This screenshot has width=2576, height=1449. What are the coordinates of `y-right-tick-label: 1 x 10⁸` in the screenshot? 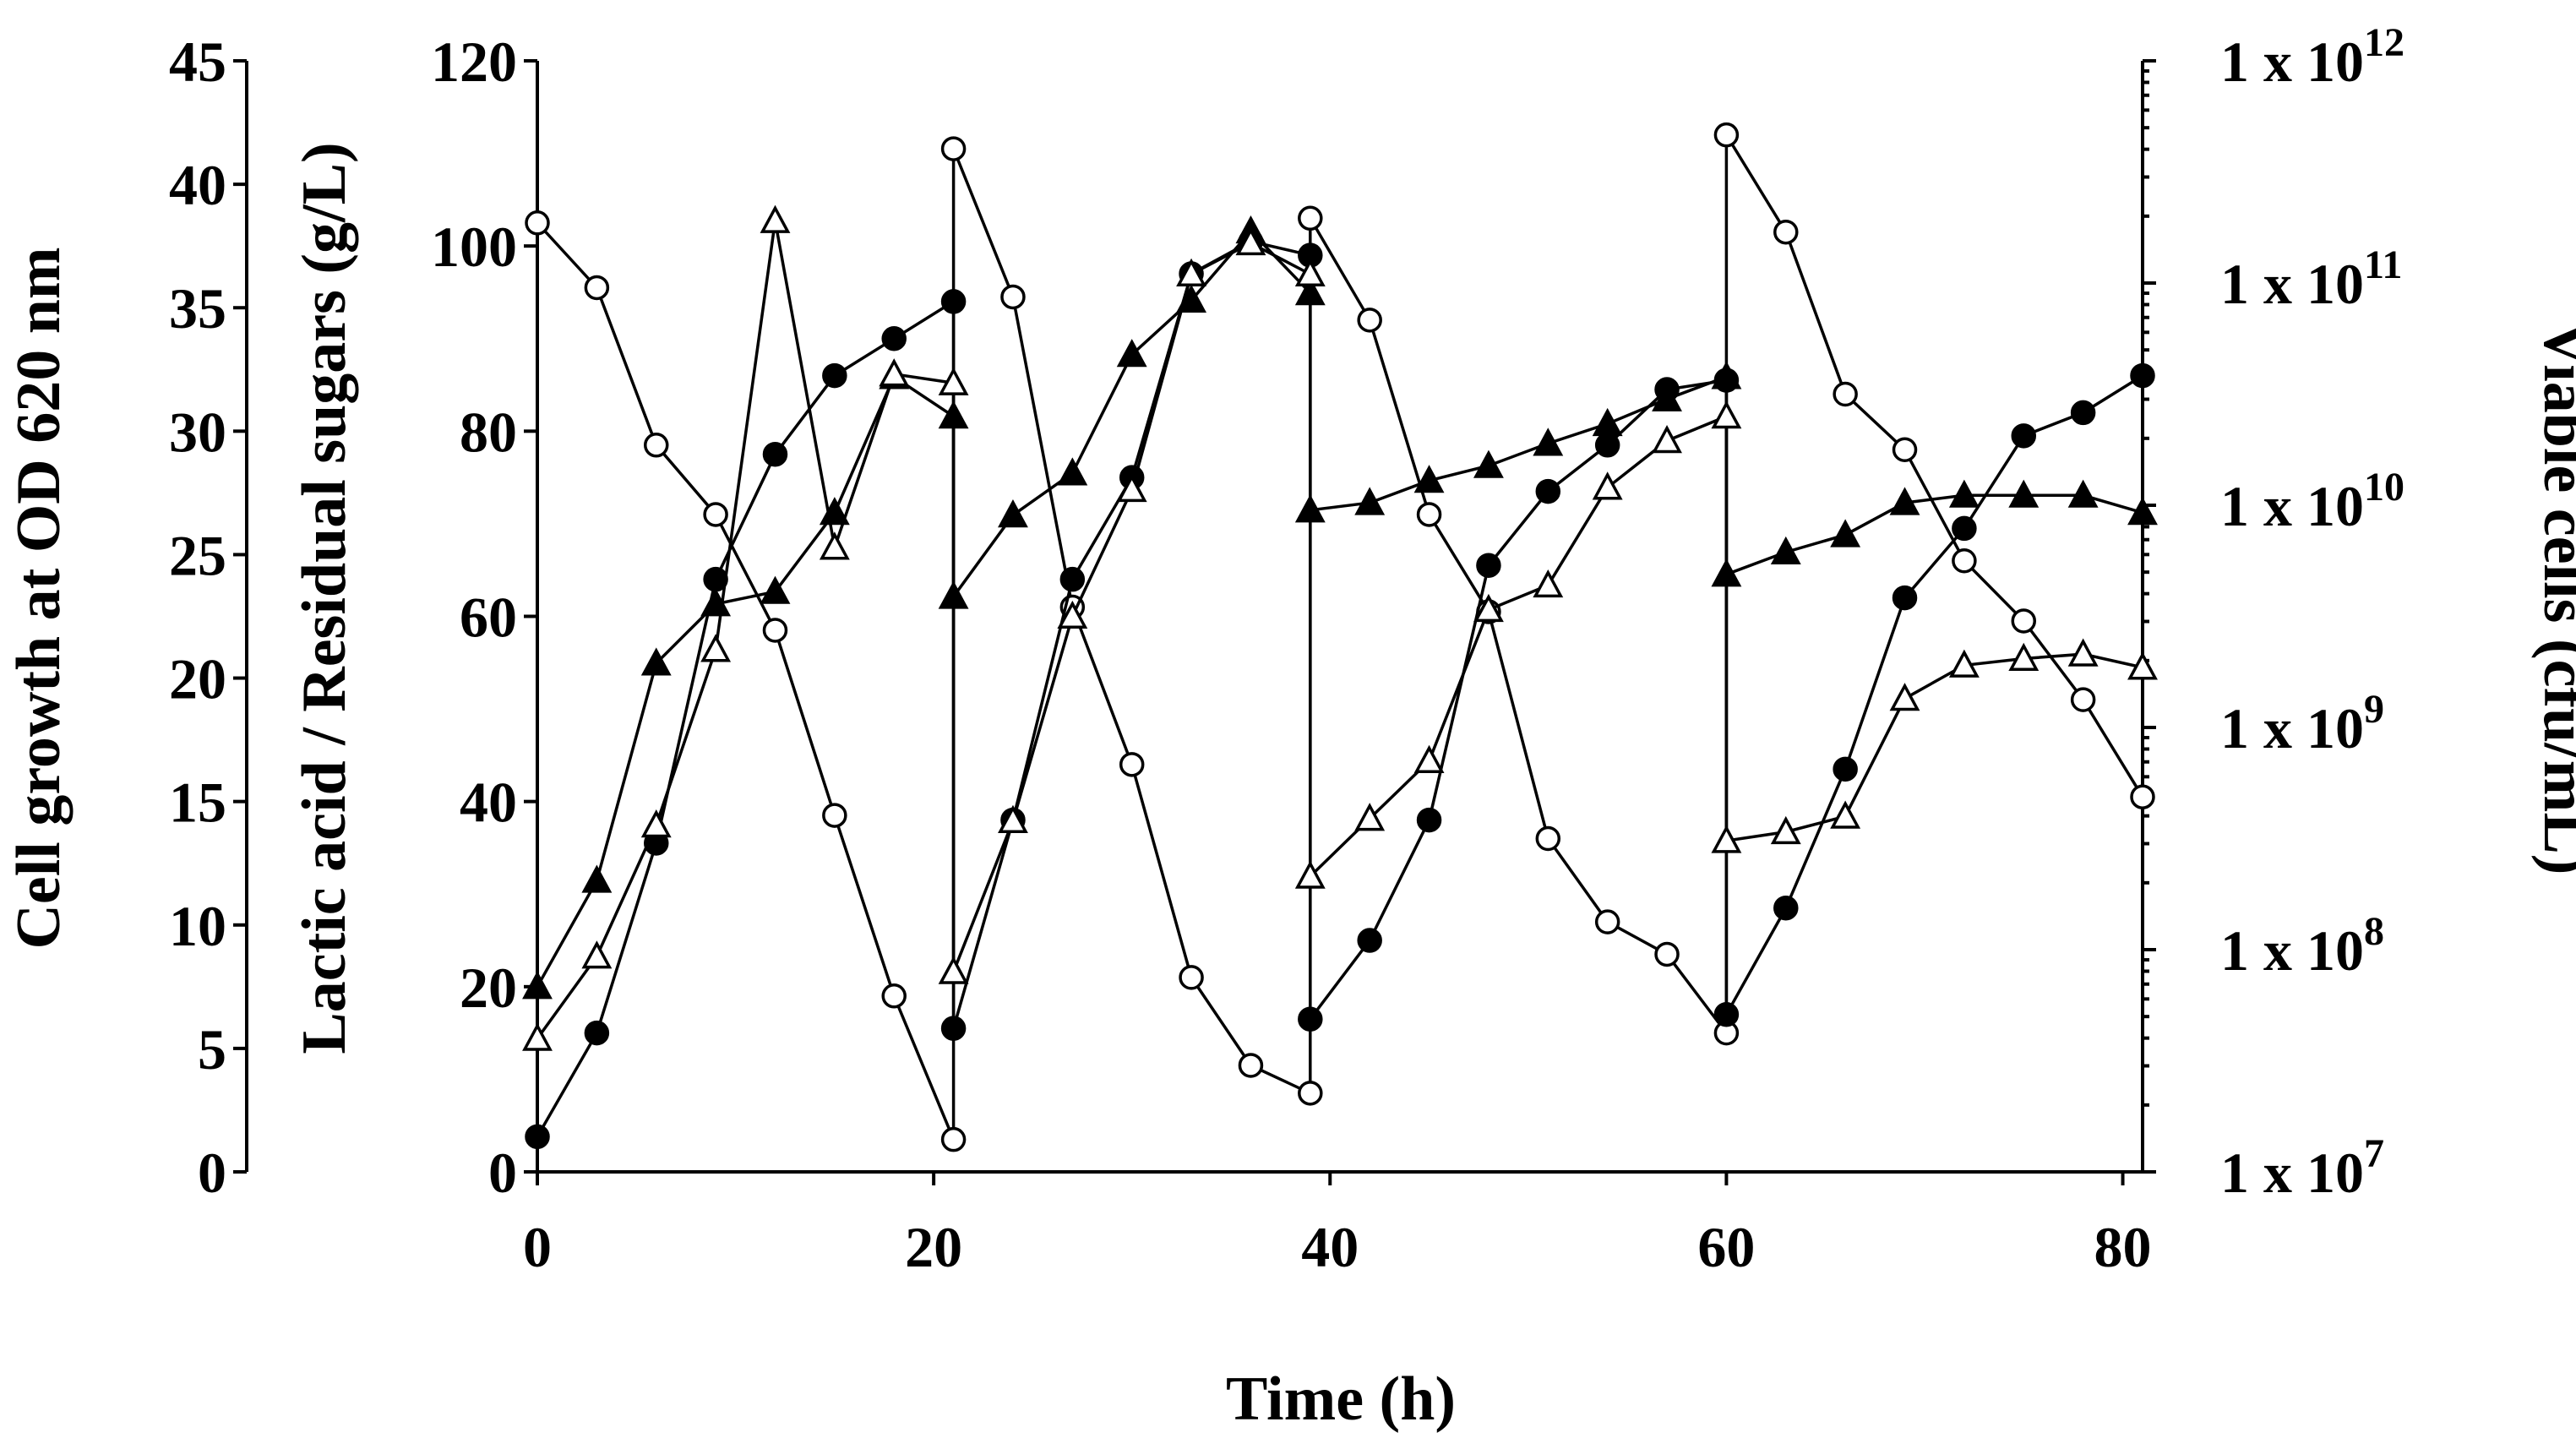 It's located at (2302, 946).